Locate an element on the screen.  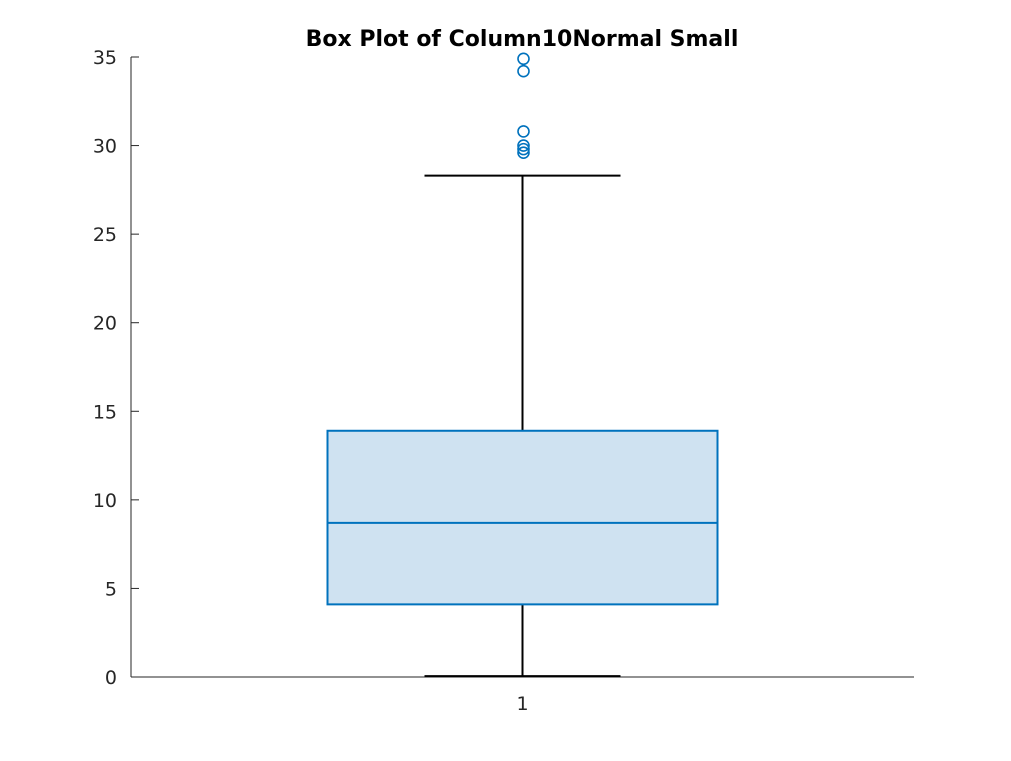
y-tick-label: 35 is located at coordinates (105, 58).